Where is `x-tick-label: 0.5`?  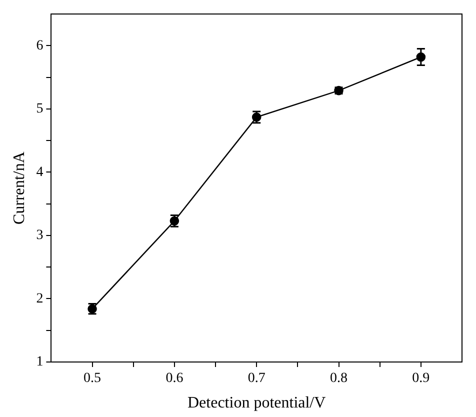
x-tick-label: 0.5 is located at coordinates (93, 378).